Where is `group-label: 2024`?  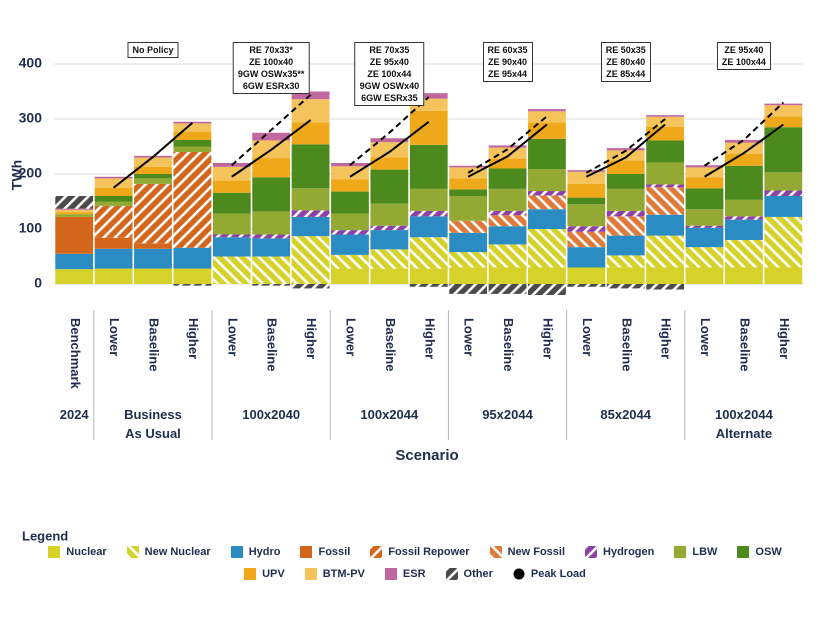 group-label: 2024 is located at coordinates (74, 414).